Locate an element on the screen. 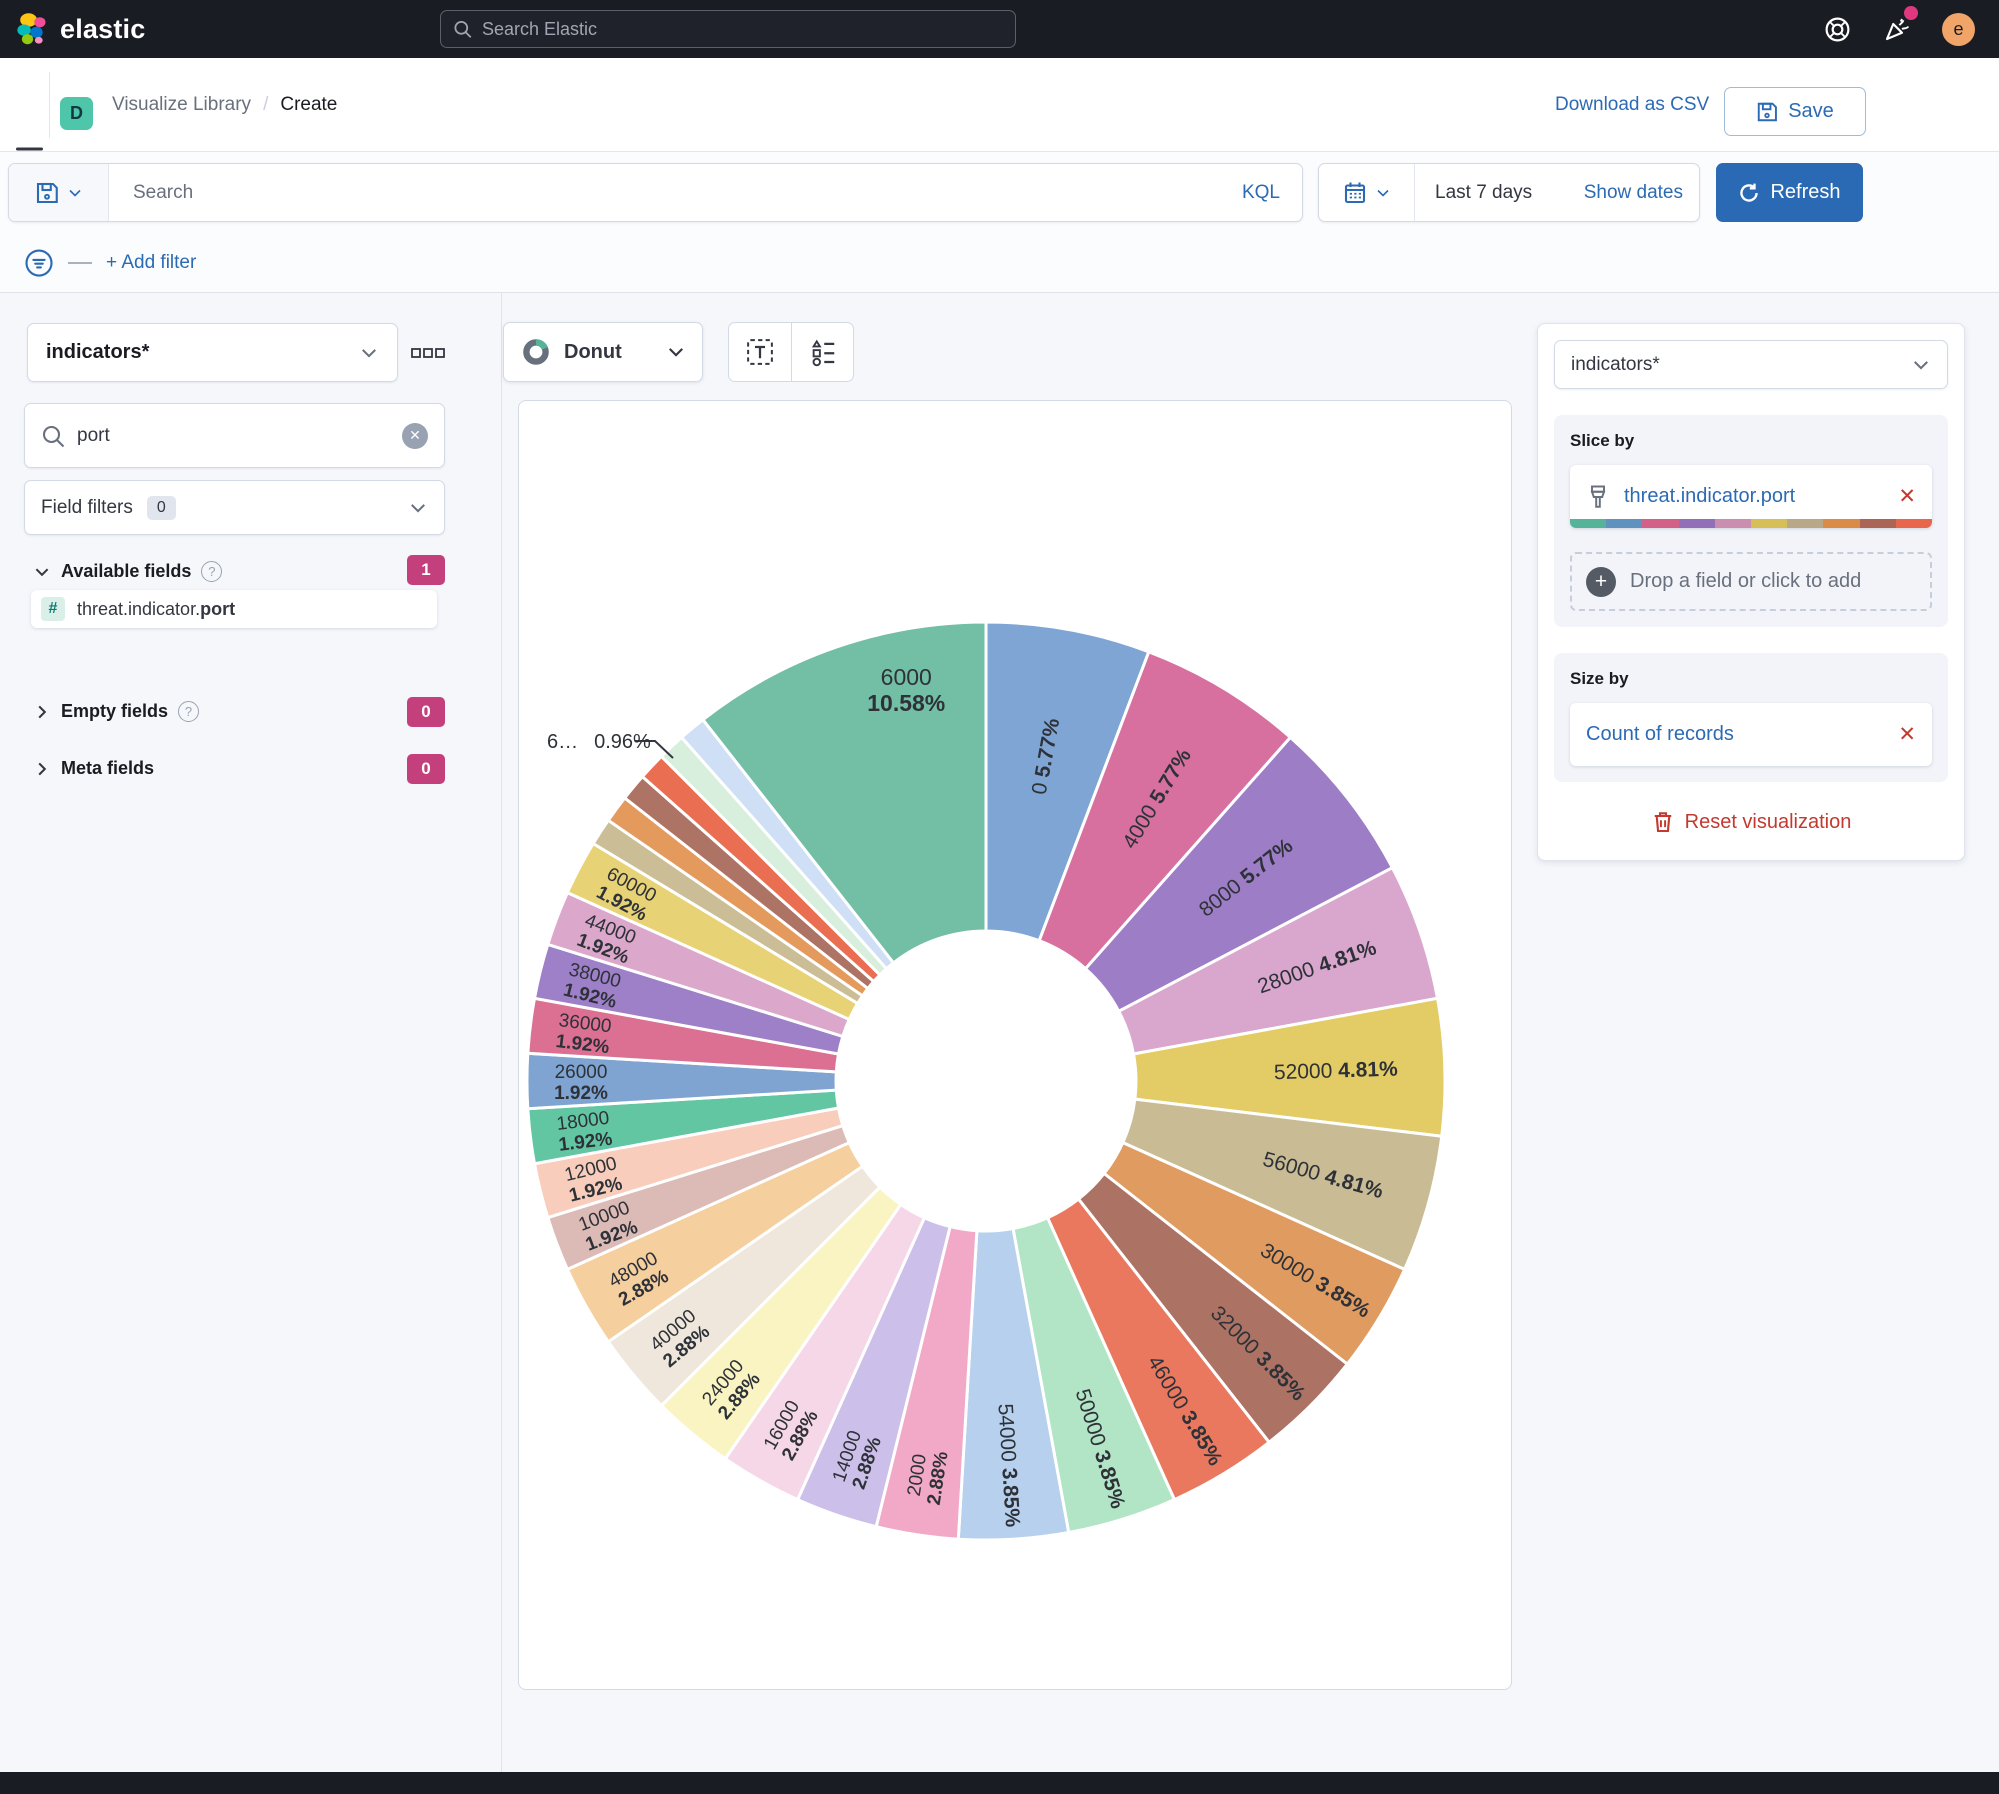 The width and height of the screenshot is (1999, 1794). text-labels-icon is located at coordinates (760, 352).